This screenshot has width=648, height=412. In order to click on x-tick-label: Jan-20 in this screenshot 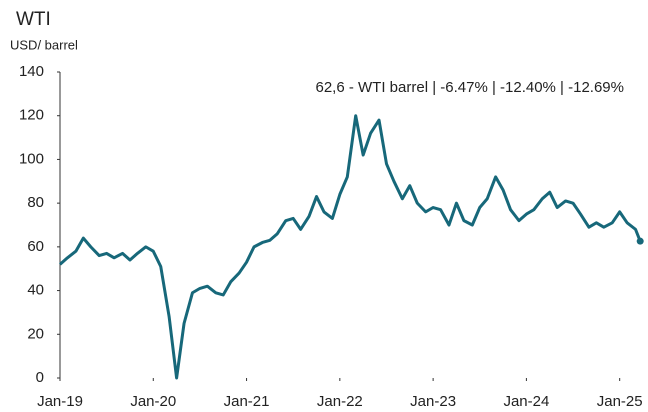, I will do `click(153, 401)`.